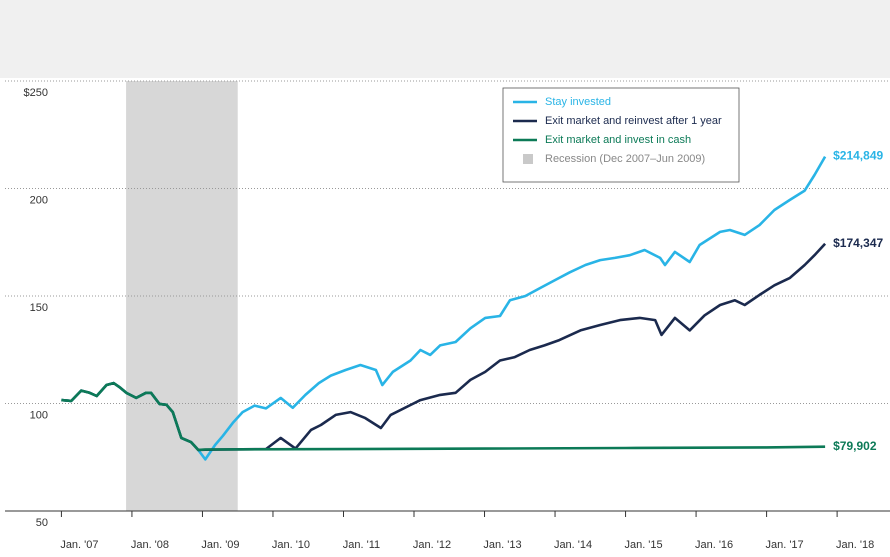  Describe the element at coordinates (643, 545) in the screenshot. I see `x-tick-label: Jan. '15` at that location.